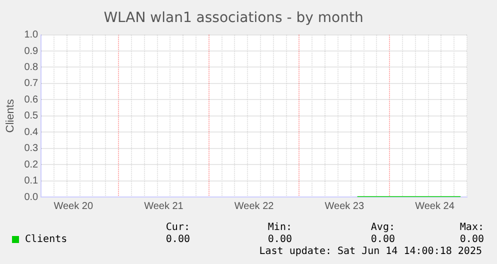 The width and height of the screenshot is (497, 264). What do you see at coordinates (31, 148) in the screenshot?
I see `y-tick-label: 0.3` at bounding box center [31, 148].